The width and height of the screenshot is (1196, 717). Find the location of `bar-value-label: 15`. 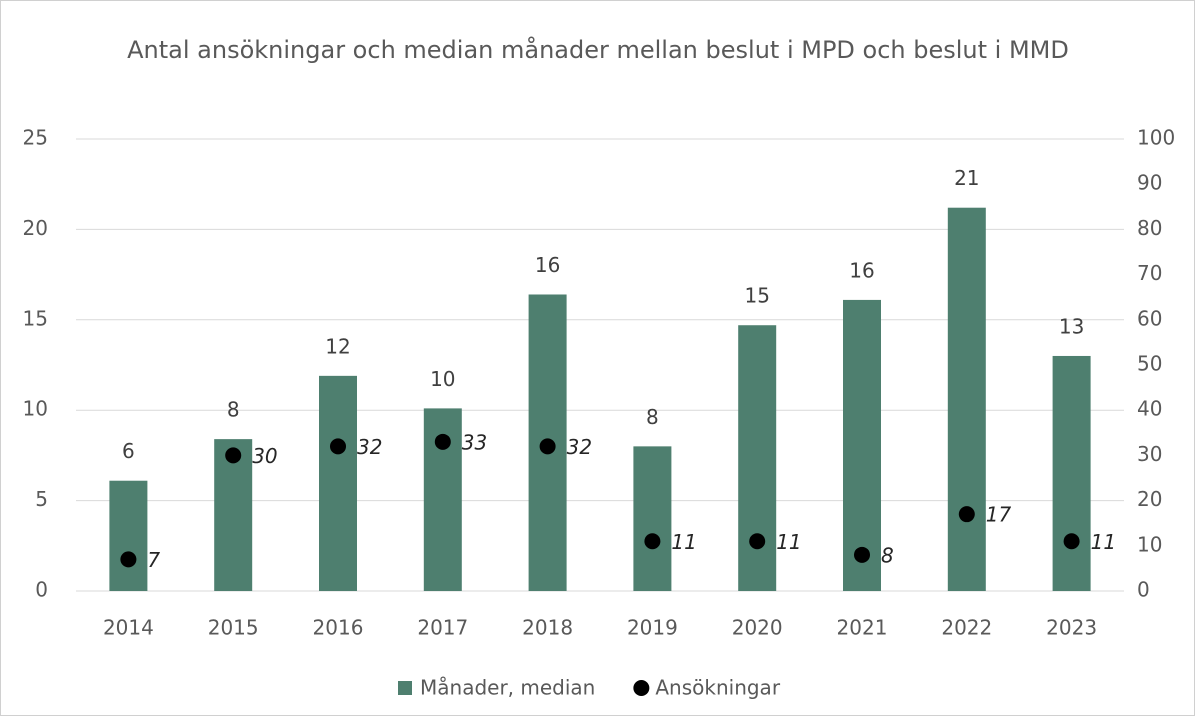

bar-value-label: 15 is located at coordinates (756, 296).